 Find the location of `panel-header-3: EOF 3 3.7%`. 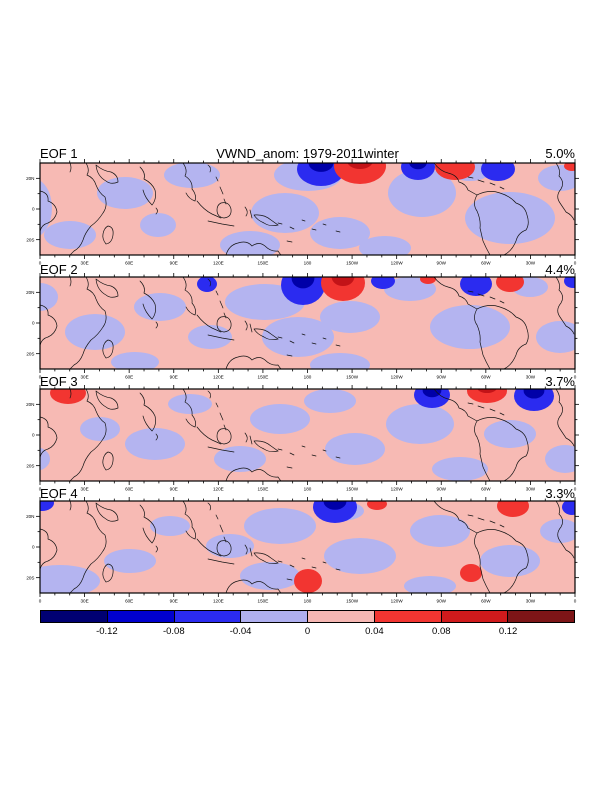

panel-header-3: EOF 3 3.7% is located at coordinates (307, 382).